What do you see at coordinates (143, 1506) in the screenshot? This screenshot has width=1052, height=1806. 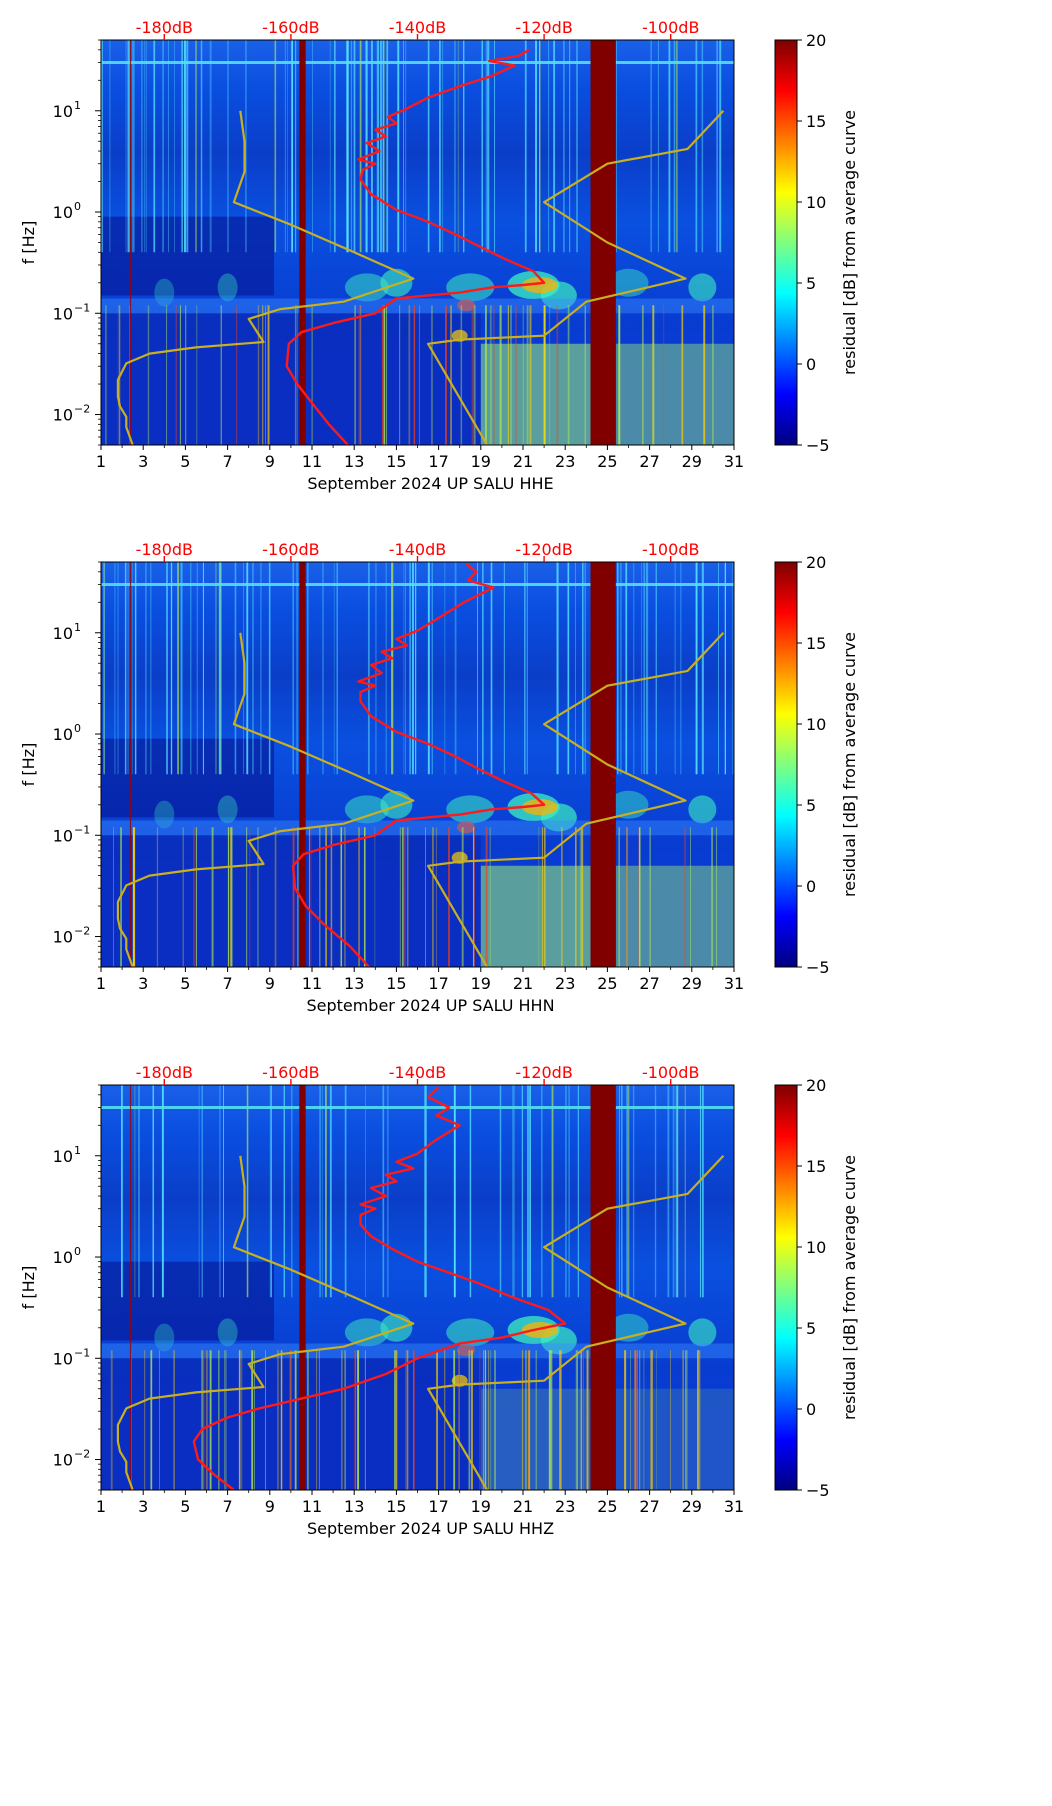 I see `x-tick-label: 3` at bounding box center [143, 1506].